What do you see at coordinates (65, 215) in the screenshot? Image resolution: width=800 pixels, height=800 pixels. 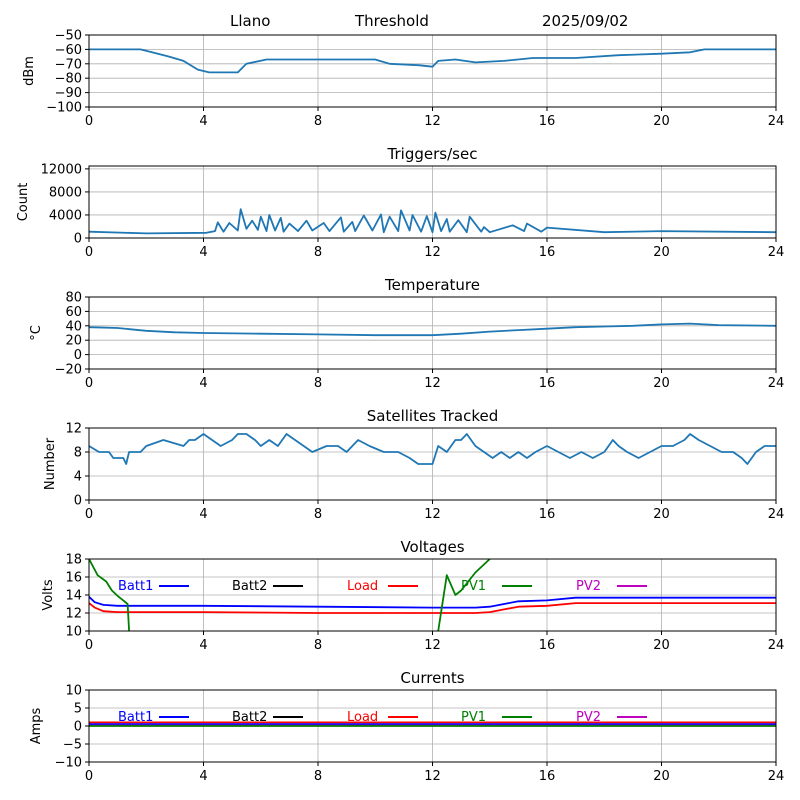 I see `y-tick-label: 4000` at bounding box center [65, 215].